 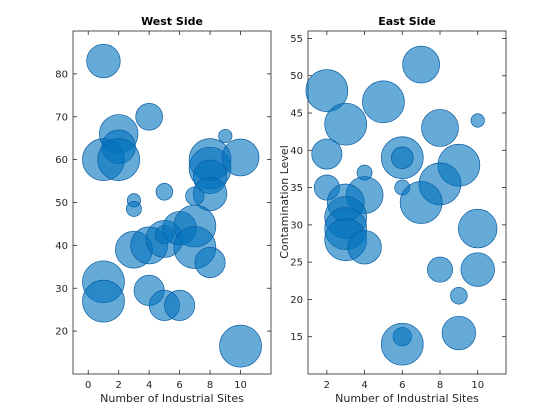 I want to click on east-side-x-tick-label: 6, so click(x=402, y=385).